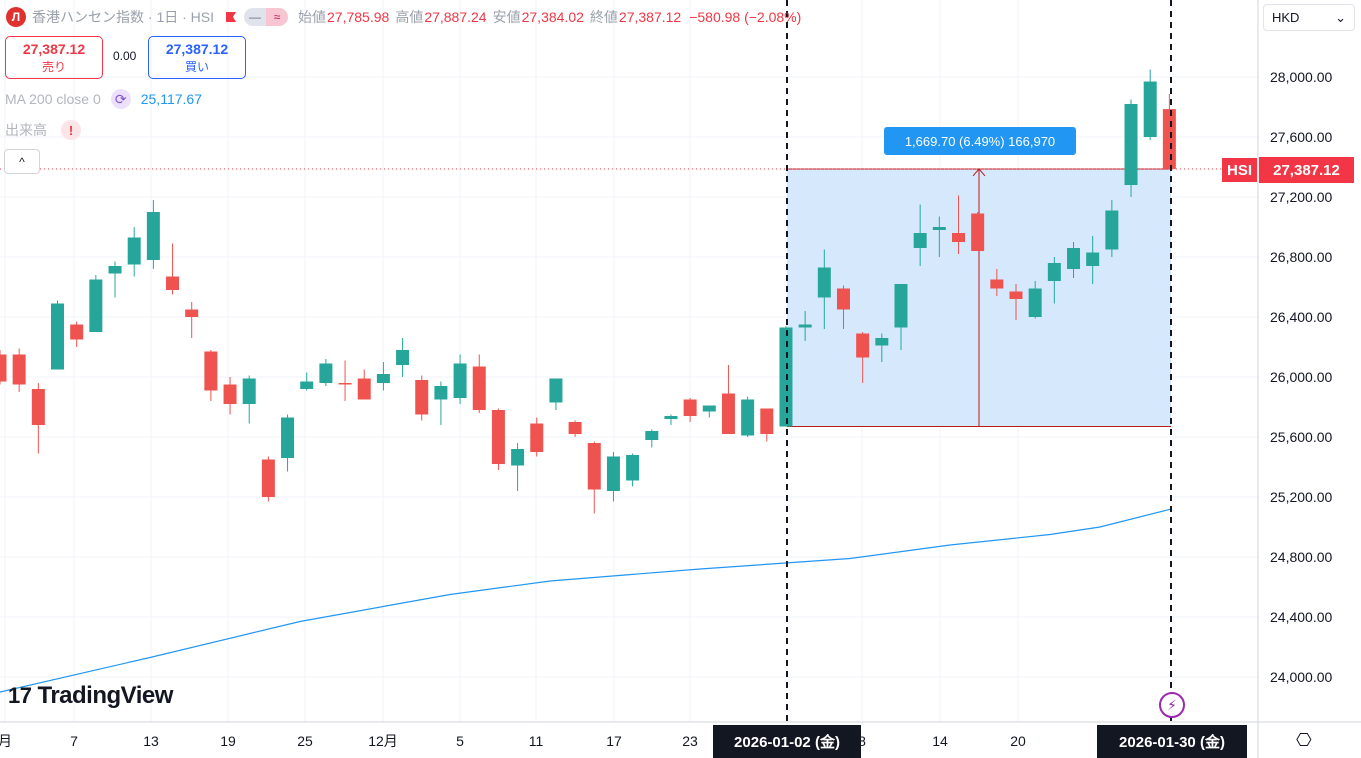 The width and height of the screenshot is (1361, 758). What do you see at coordinates (16, 17) in the screenshot?
I see `symbol-icon: Л` at bounding box center [16, 17].